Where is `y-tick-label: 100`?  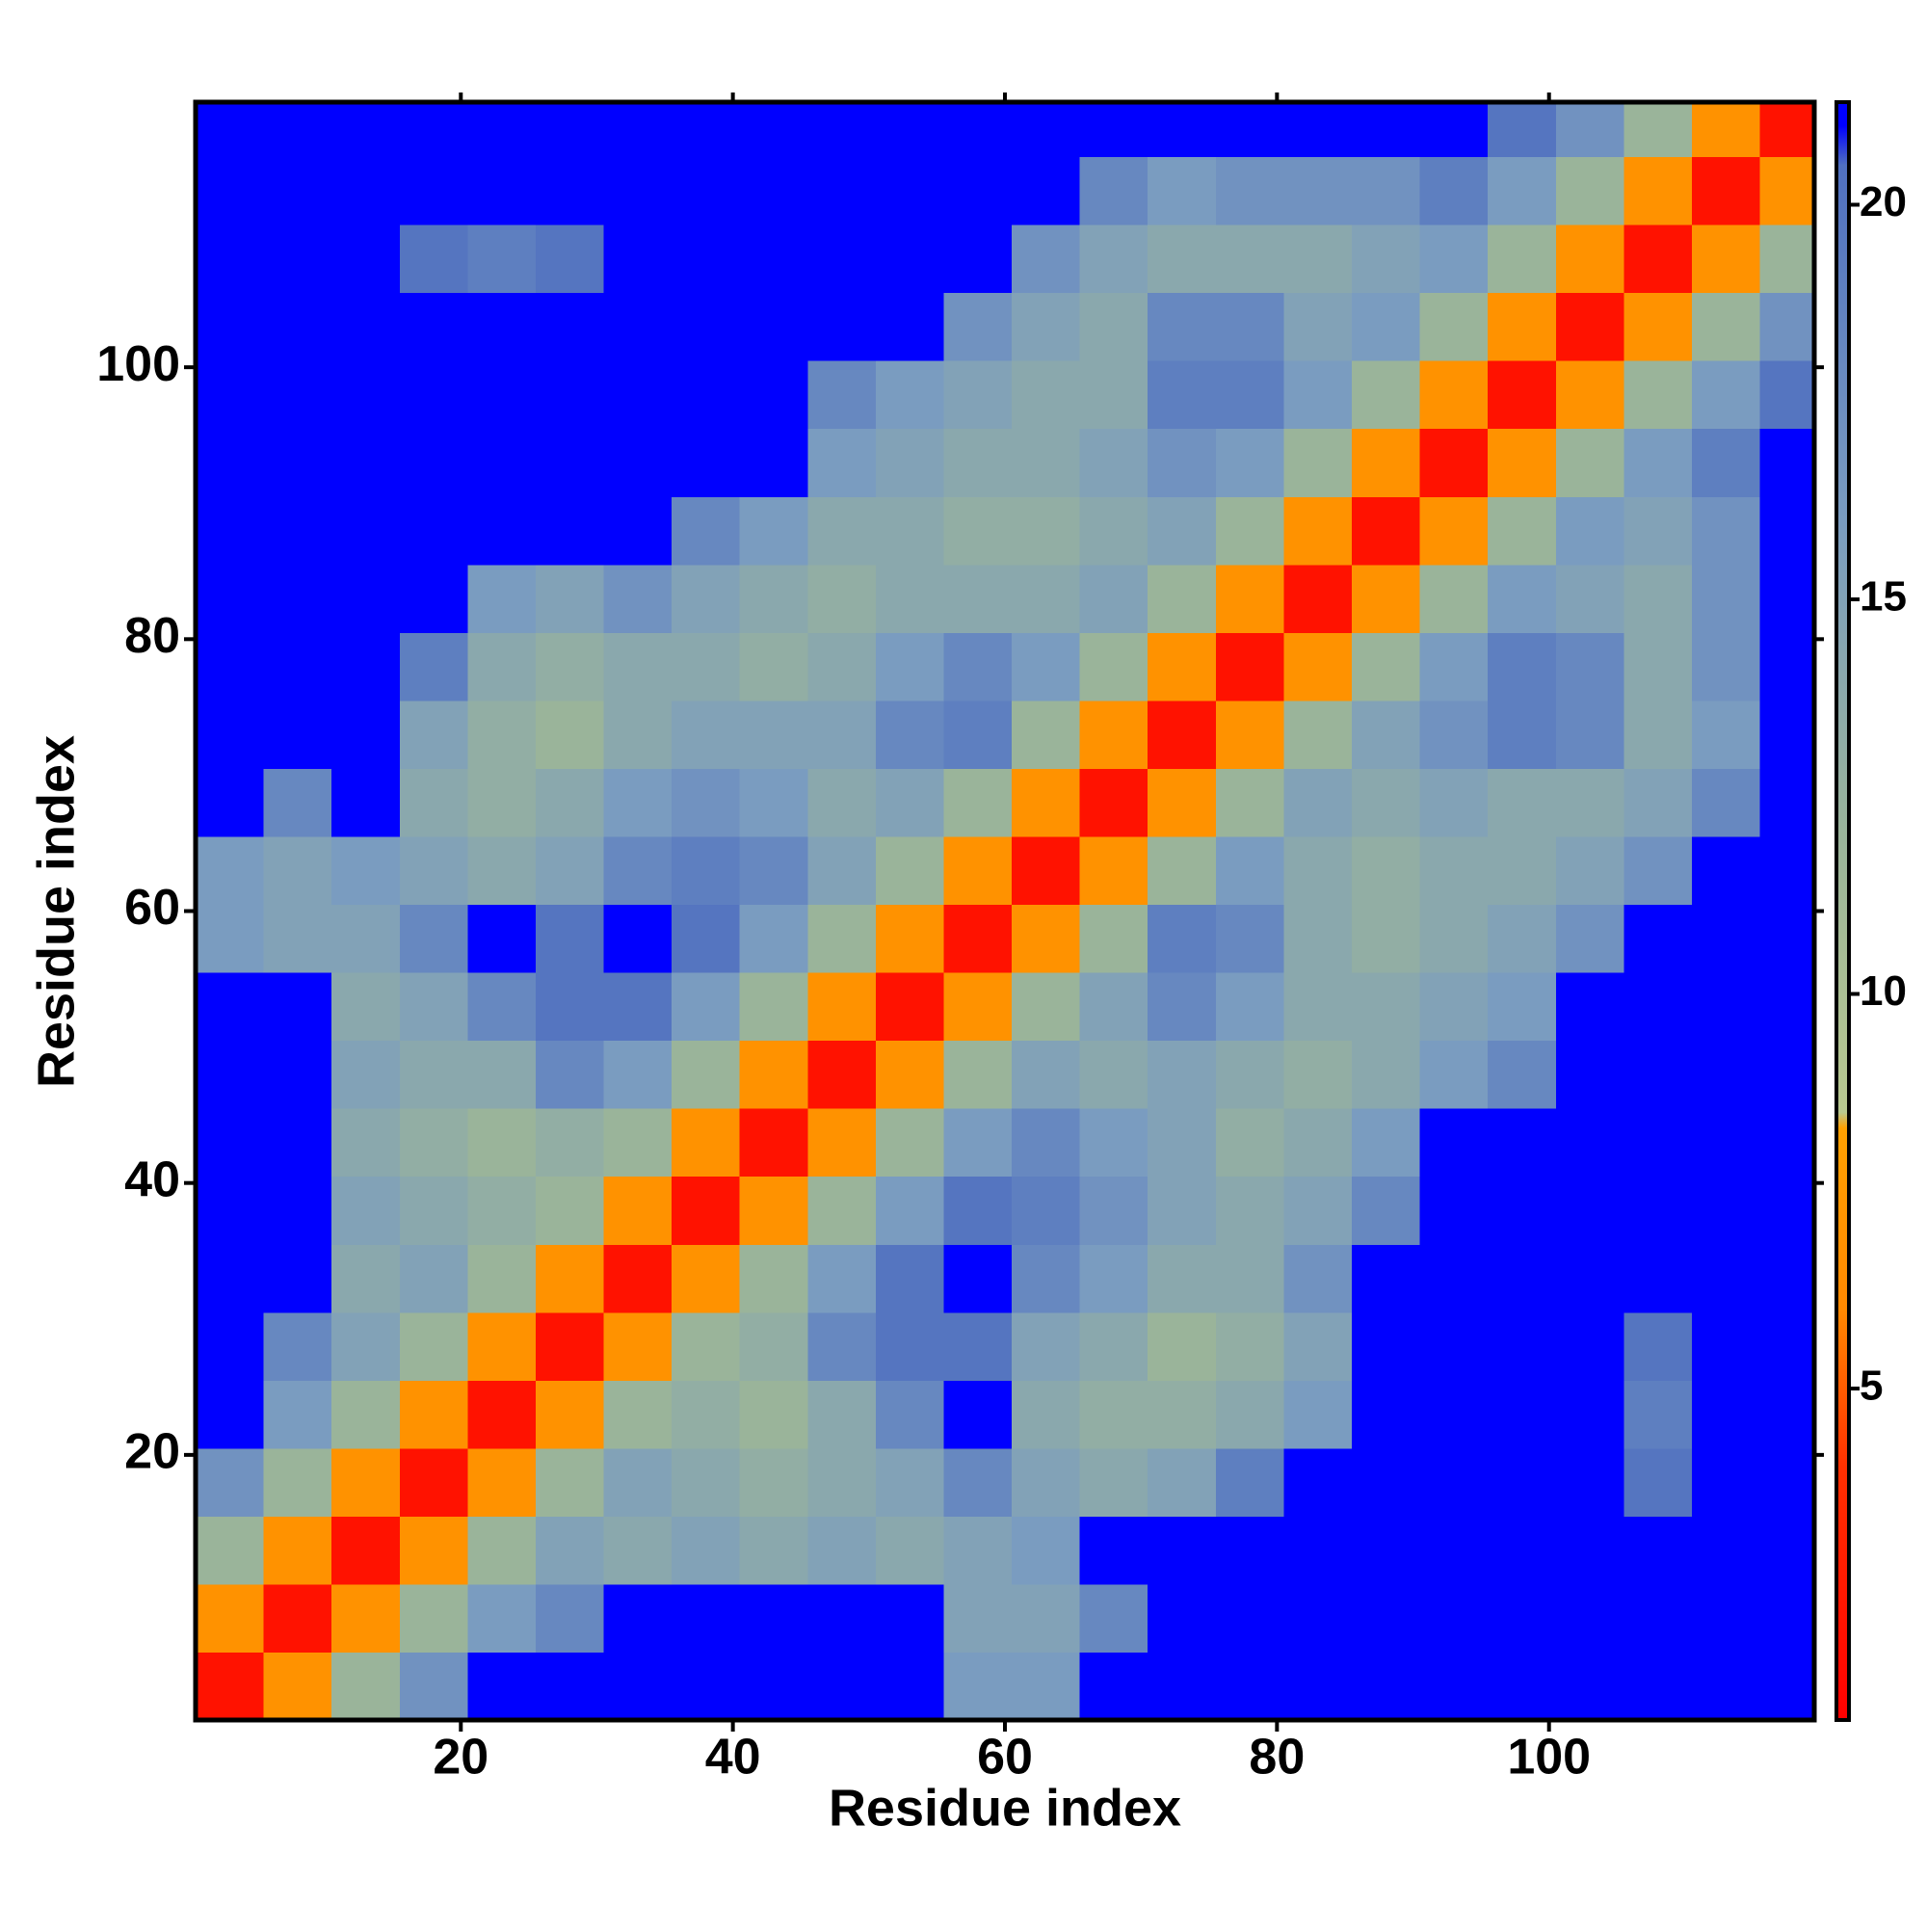
y-tick-label: 100 is located at coordinates (138, 364).